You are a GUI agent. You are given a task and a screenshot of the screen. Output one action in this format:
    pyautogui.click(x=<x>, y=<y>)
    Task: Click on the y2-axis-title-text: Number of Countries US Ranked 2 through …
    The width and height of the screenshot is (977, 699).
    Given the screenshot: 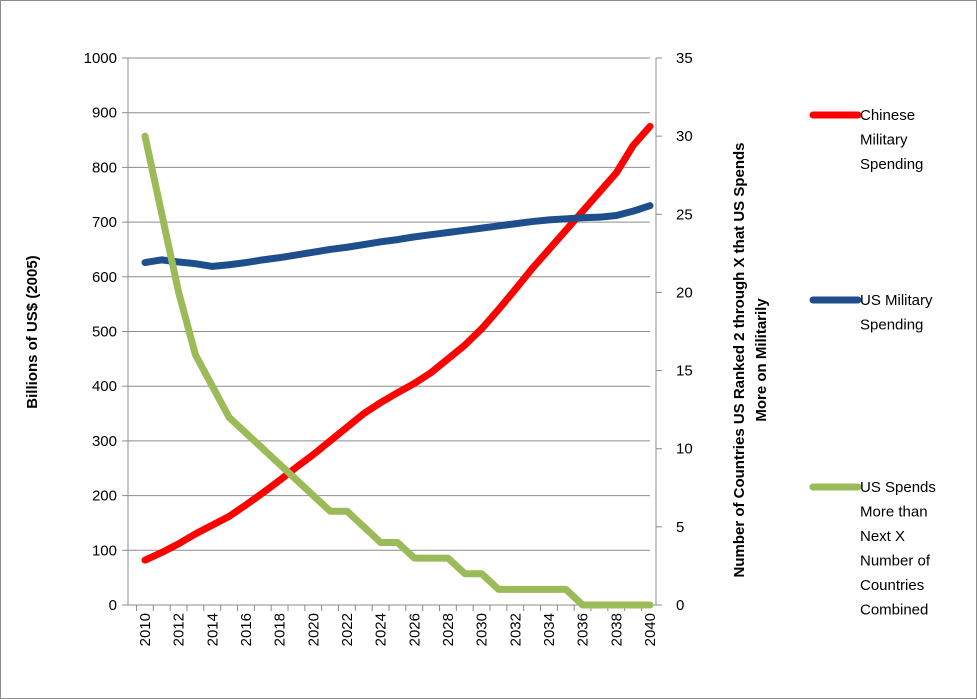 What is the action you would take?
    pyautogui.click(x=750, y=359)
    